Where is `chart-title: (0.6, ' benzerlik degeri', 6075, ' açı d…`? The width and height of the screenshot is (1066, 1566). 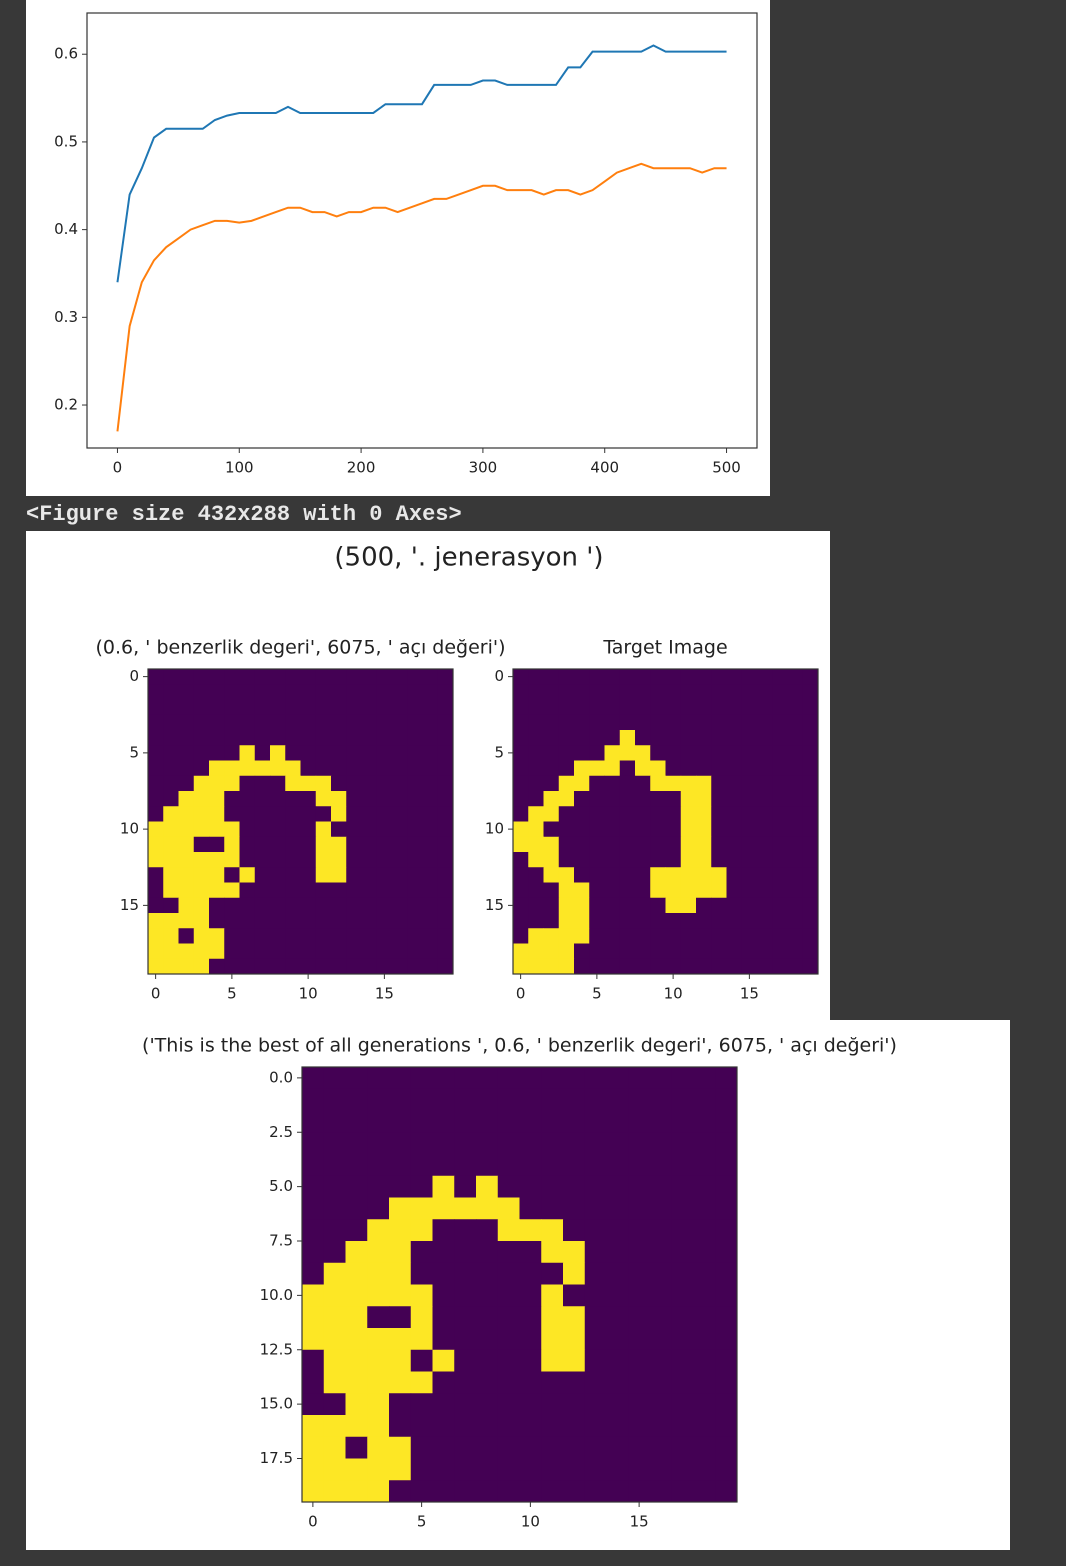 chart-title: (0.6, ' benzerlik degeri', 6075, ' açı d… is located at coordinates (300, 648).